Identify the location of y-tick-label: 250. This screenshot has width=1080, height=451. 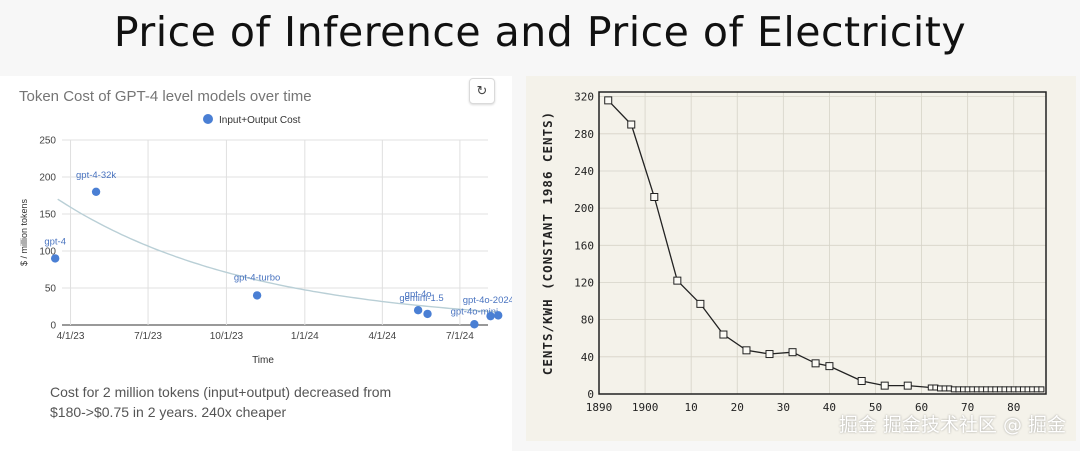
(47, 141).